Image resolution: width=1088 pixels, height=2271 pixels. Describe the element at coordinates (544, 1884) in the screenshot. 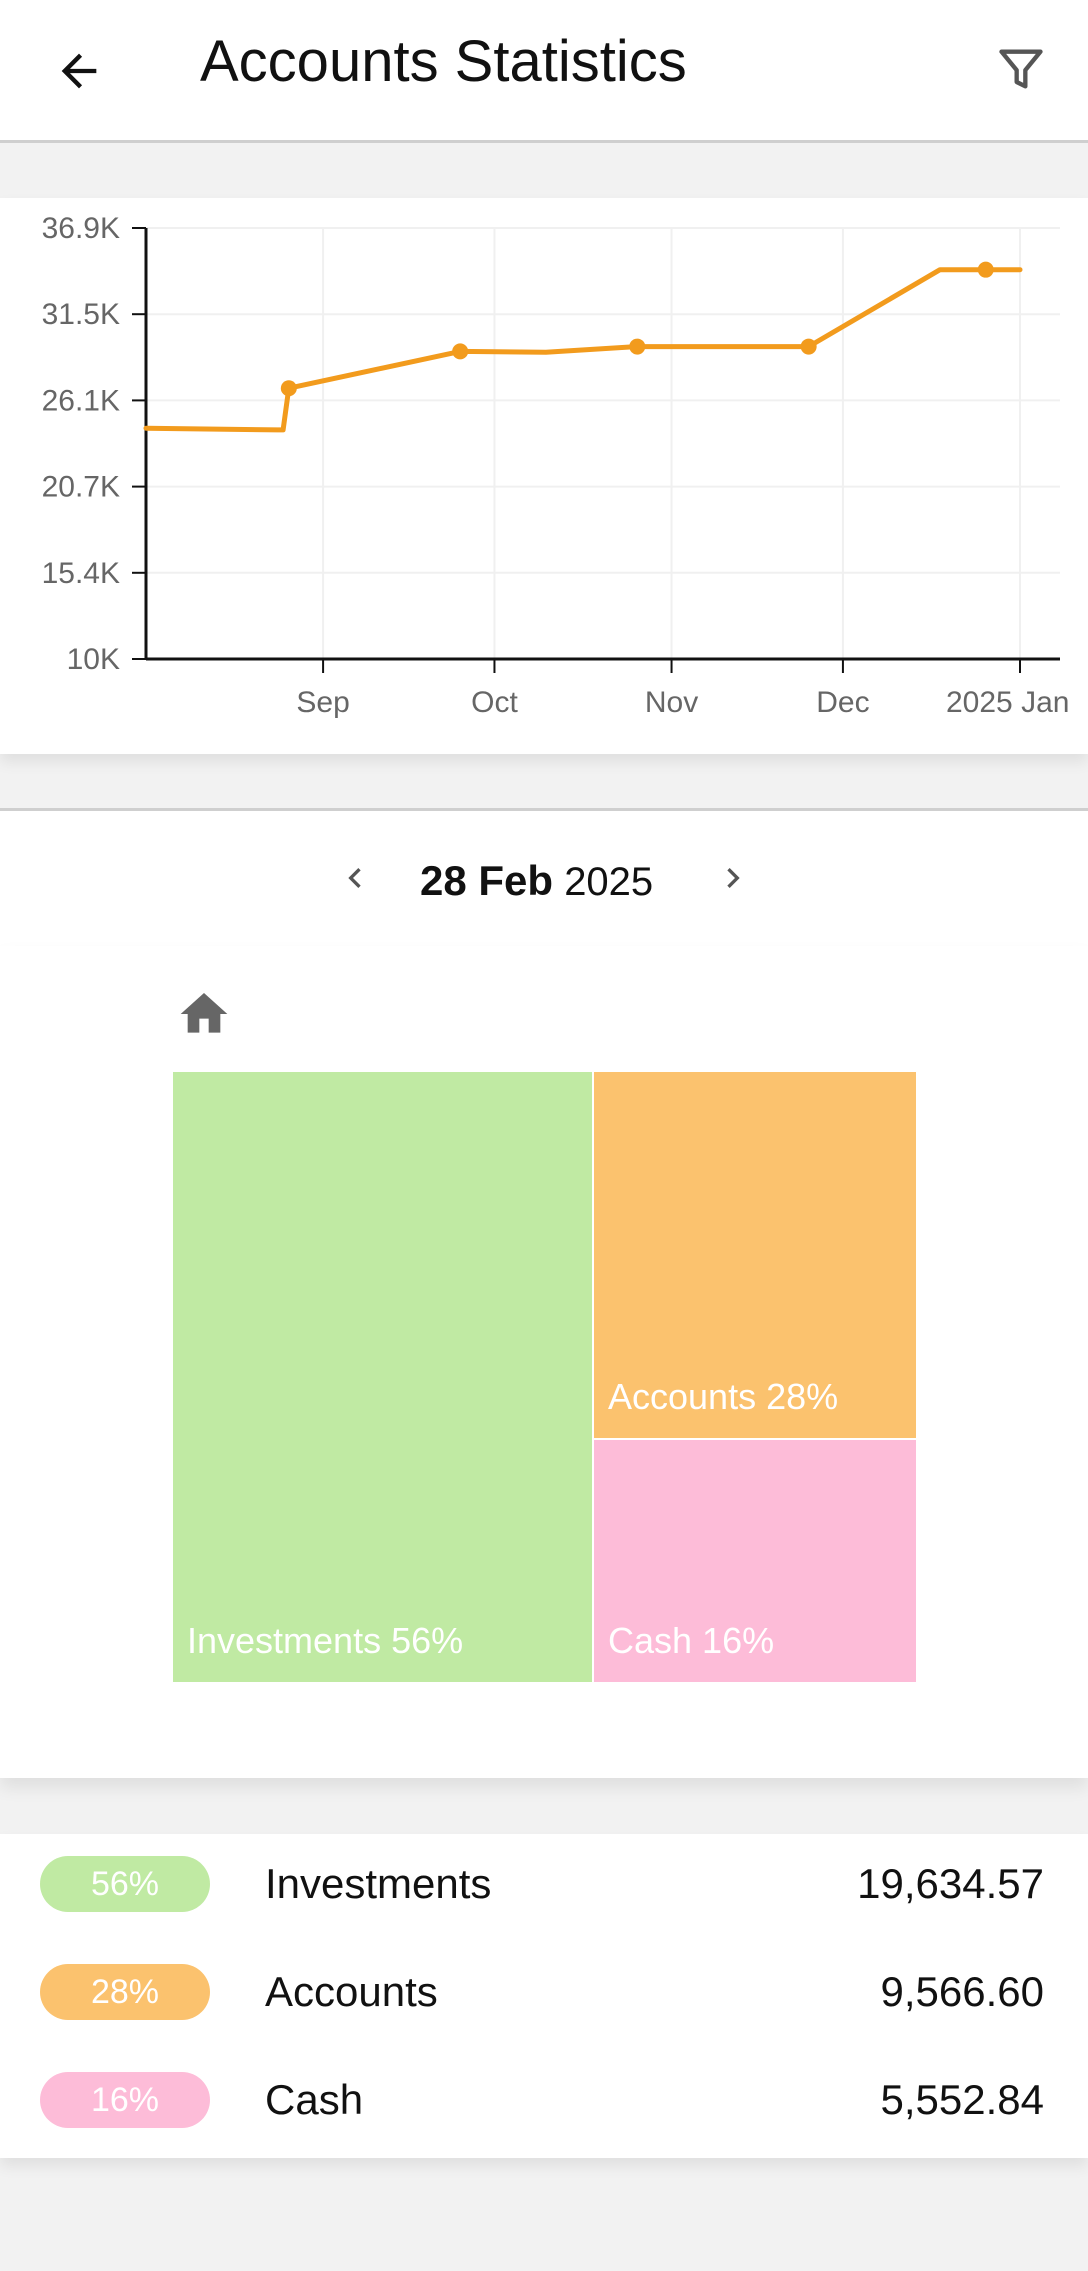

I see `list-item-investments: 56% Investments 19,634.57` at that location.